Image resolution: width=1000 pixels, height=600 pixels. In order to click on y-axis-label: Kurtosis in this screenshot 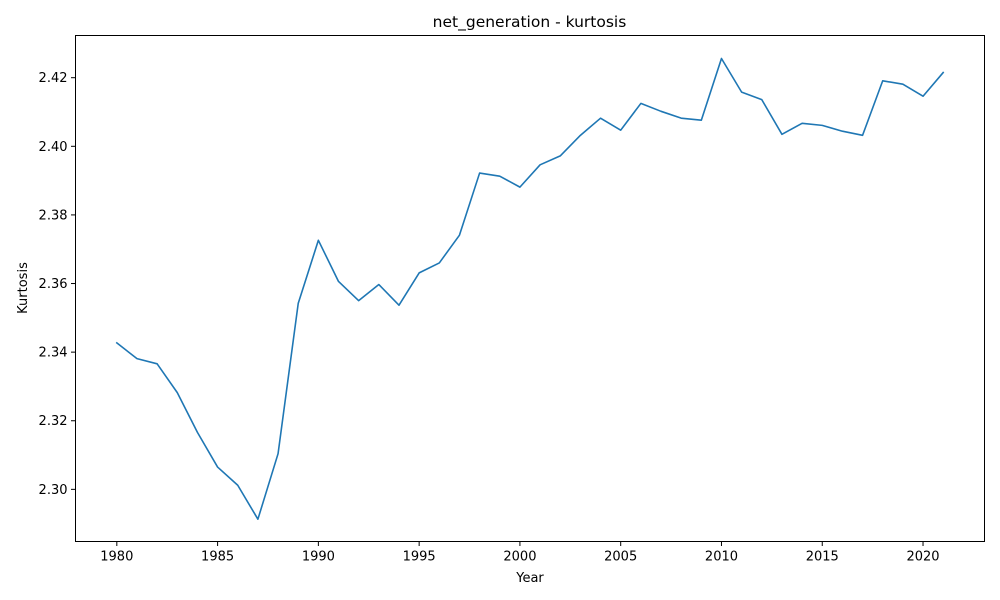, I will do `click(23, 288)`.